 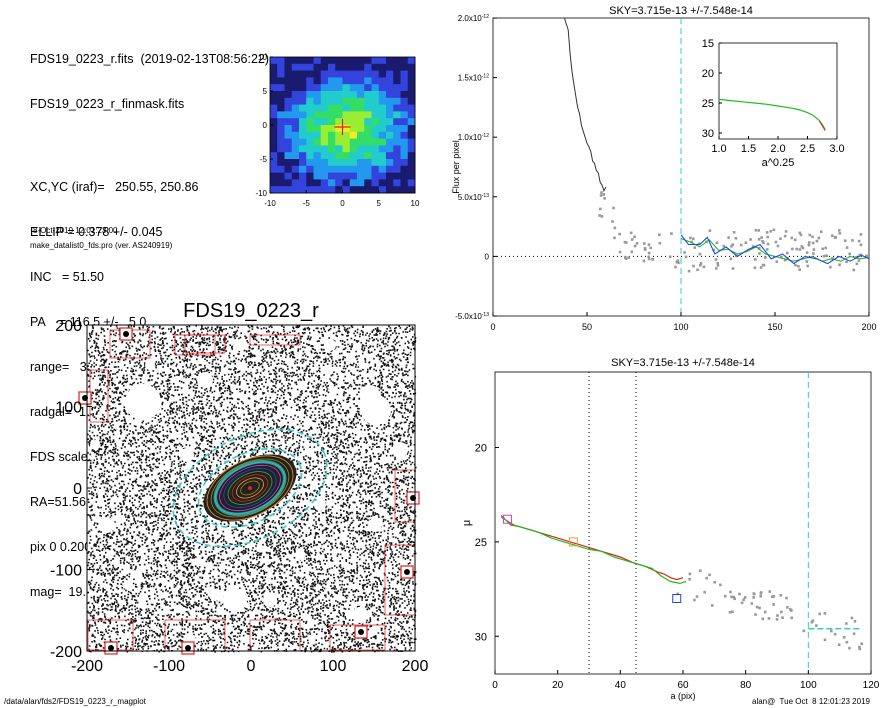 What do you see at coordinates (708, 104) in the screenshot?
I see `inset-y-tick-label: 25` at bounding box center [708, 104].